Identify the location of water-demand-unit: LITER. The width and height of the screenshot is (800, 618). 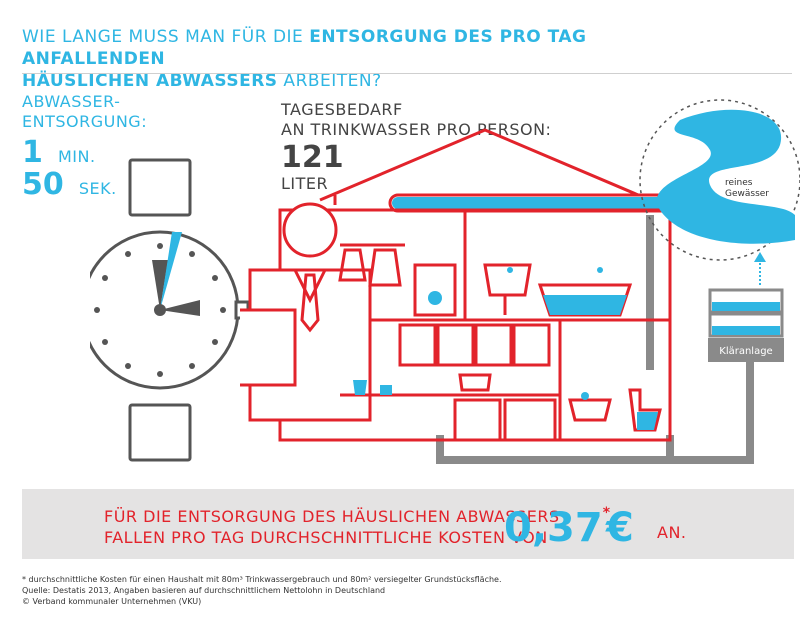
(305, 183).